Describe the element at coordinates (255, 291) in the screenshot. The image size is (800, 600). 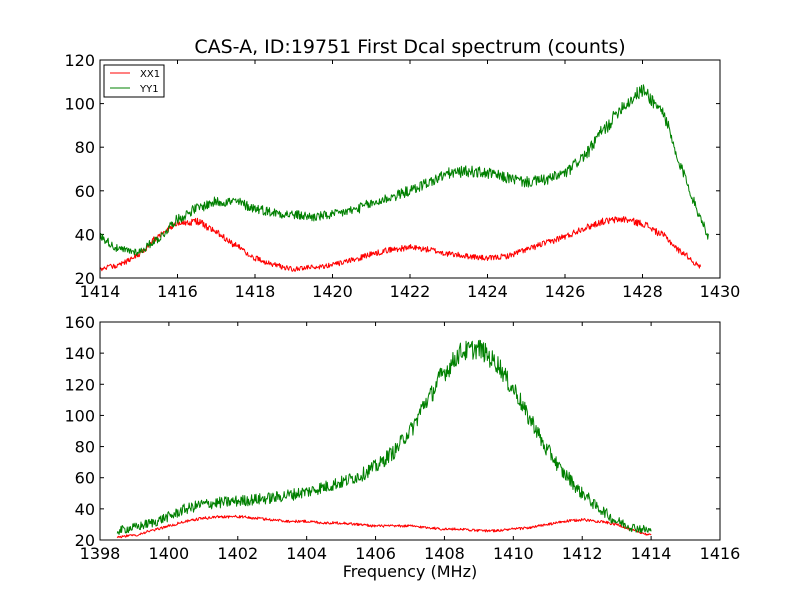
I see `x-tick-label: 1418` at that location.